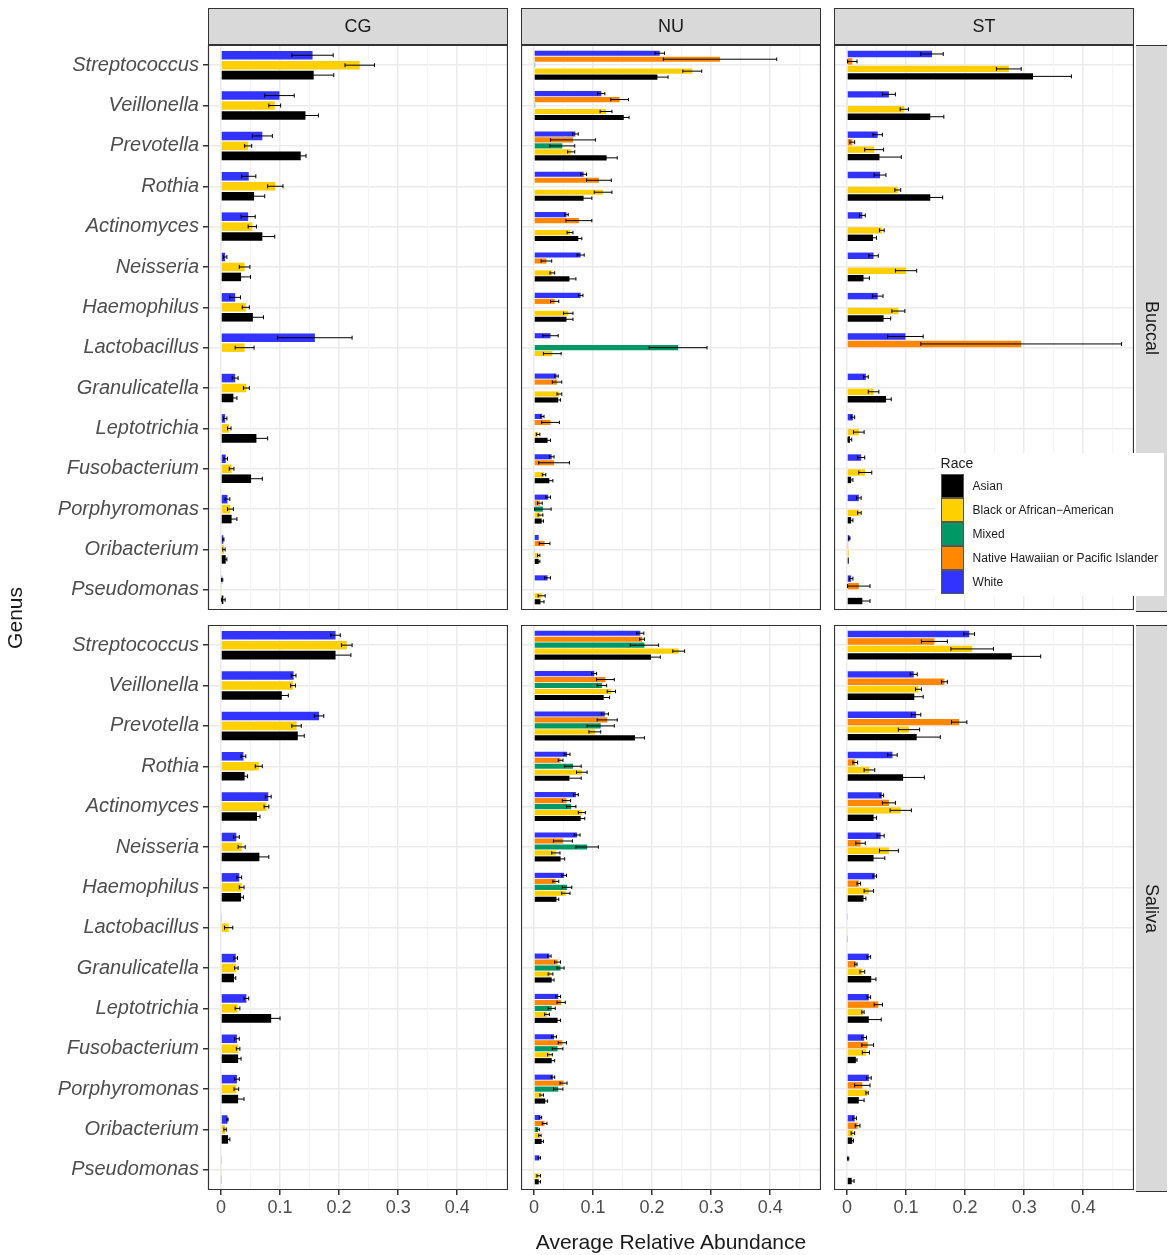  I want to click on text: Saliva, so click(1151, 908).